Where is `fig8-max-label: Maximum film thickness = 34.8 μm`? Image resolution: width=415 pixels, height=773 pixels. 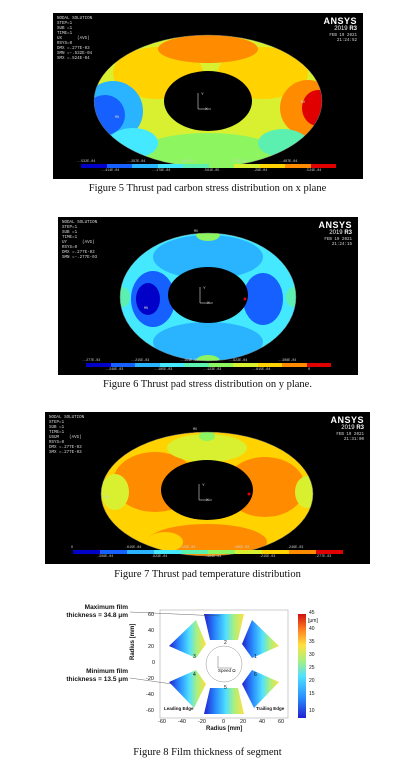
fig8-max-label: Maximum film thickness = 34.8 μm is located at coordinates (97, 611).